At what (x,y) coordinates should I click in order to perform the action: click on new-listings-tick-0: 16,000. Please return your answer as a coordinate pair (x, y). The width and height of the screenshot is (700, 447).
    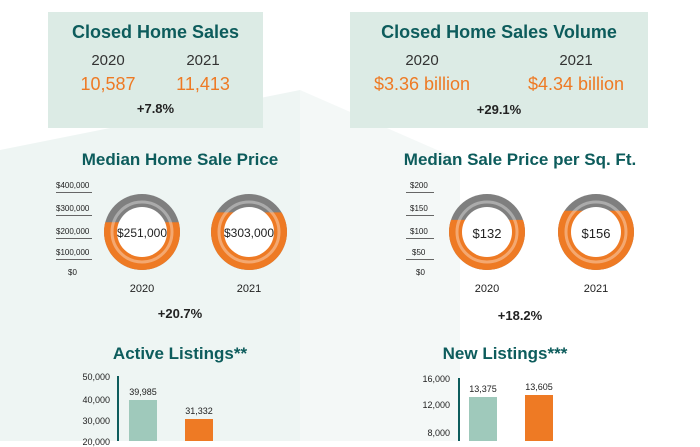
    Looking at the image, I should click on (436, 379).